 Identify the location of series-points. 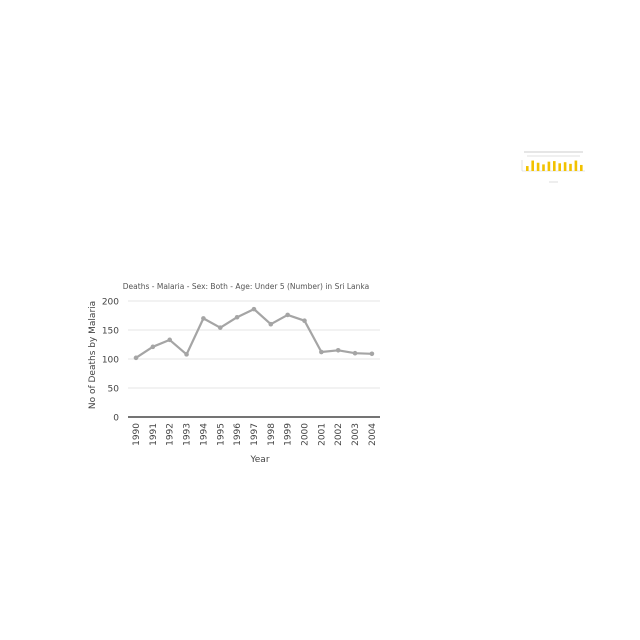
(254, 333).